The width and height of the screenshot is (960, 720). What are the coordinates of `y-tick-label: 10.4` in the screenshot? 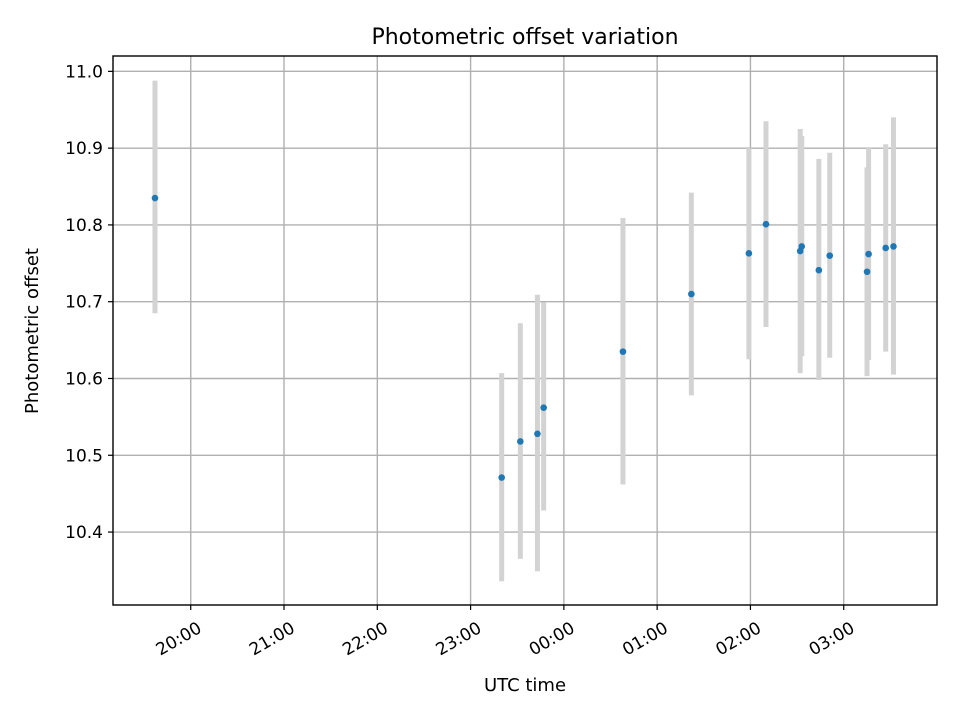 It's located at (84, 533).